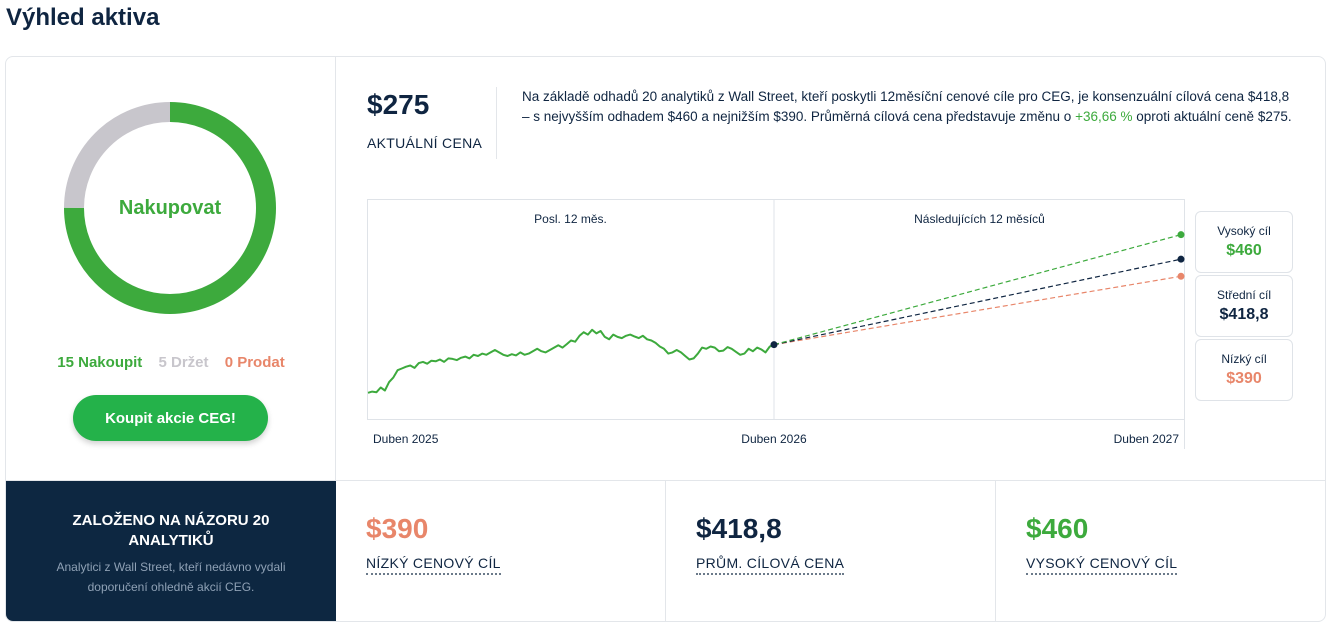 This screenshot has height=628, width=1329. Describe the element at coordinates (739, 528) in the screenshot. I see `average-price-target-value: $418,8` at that location.